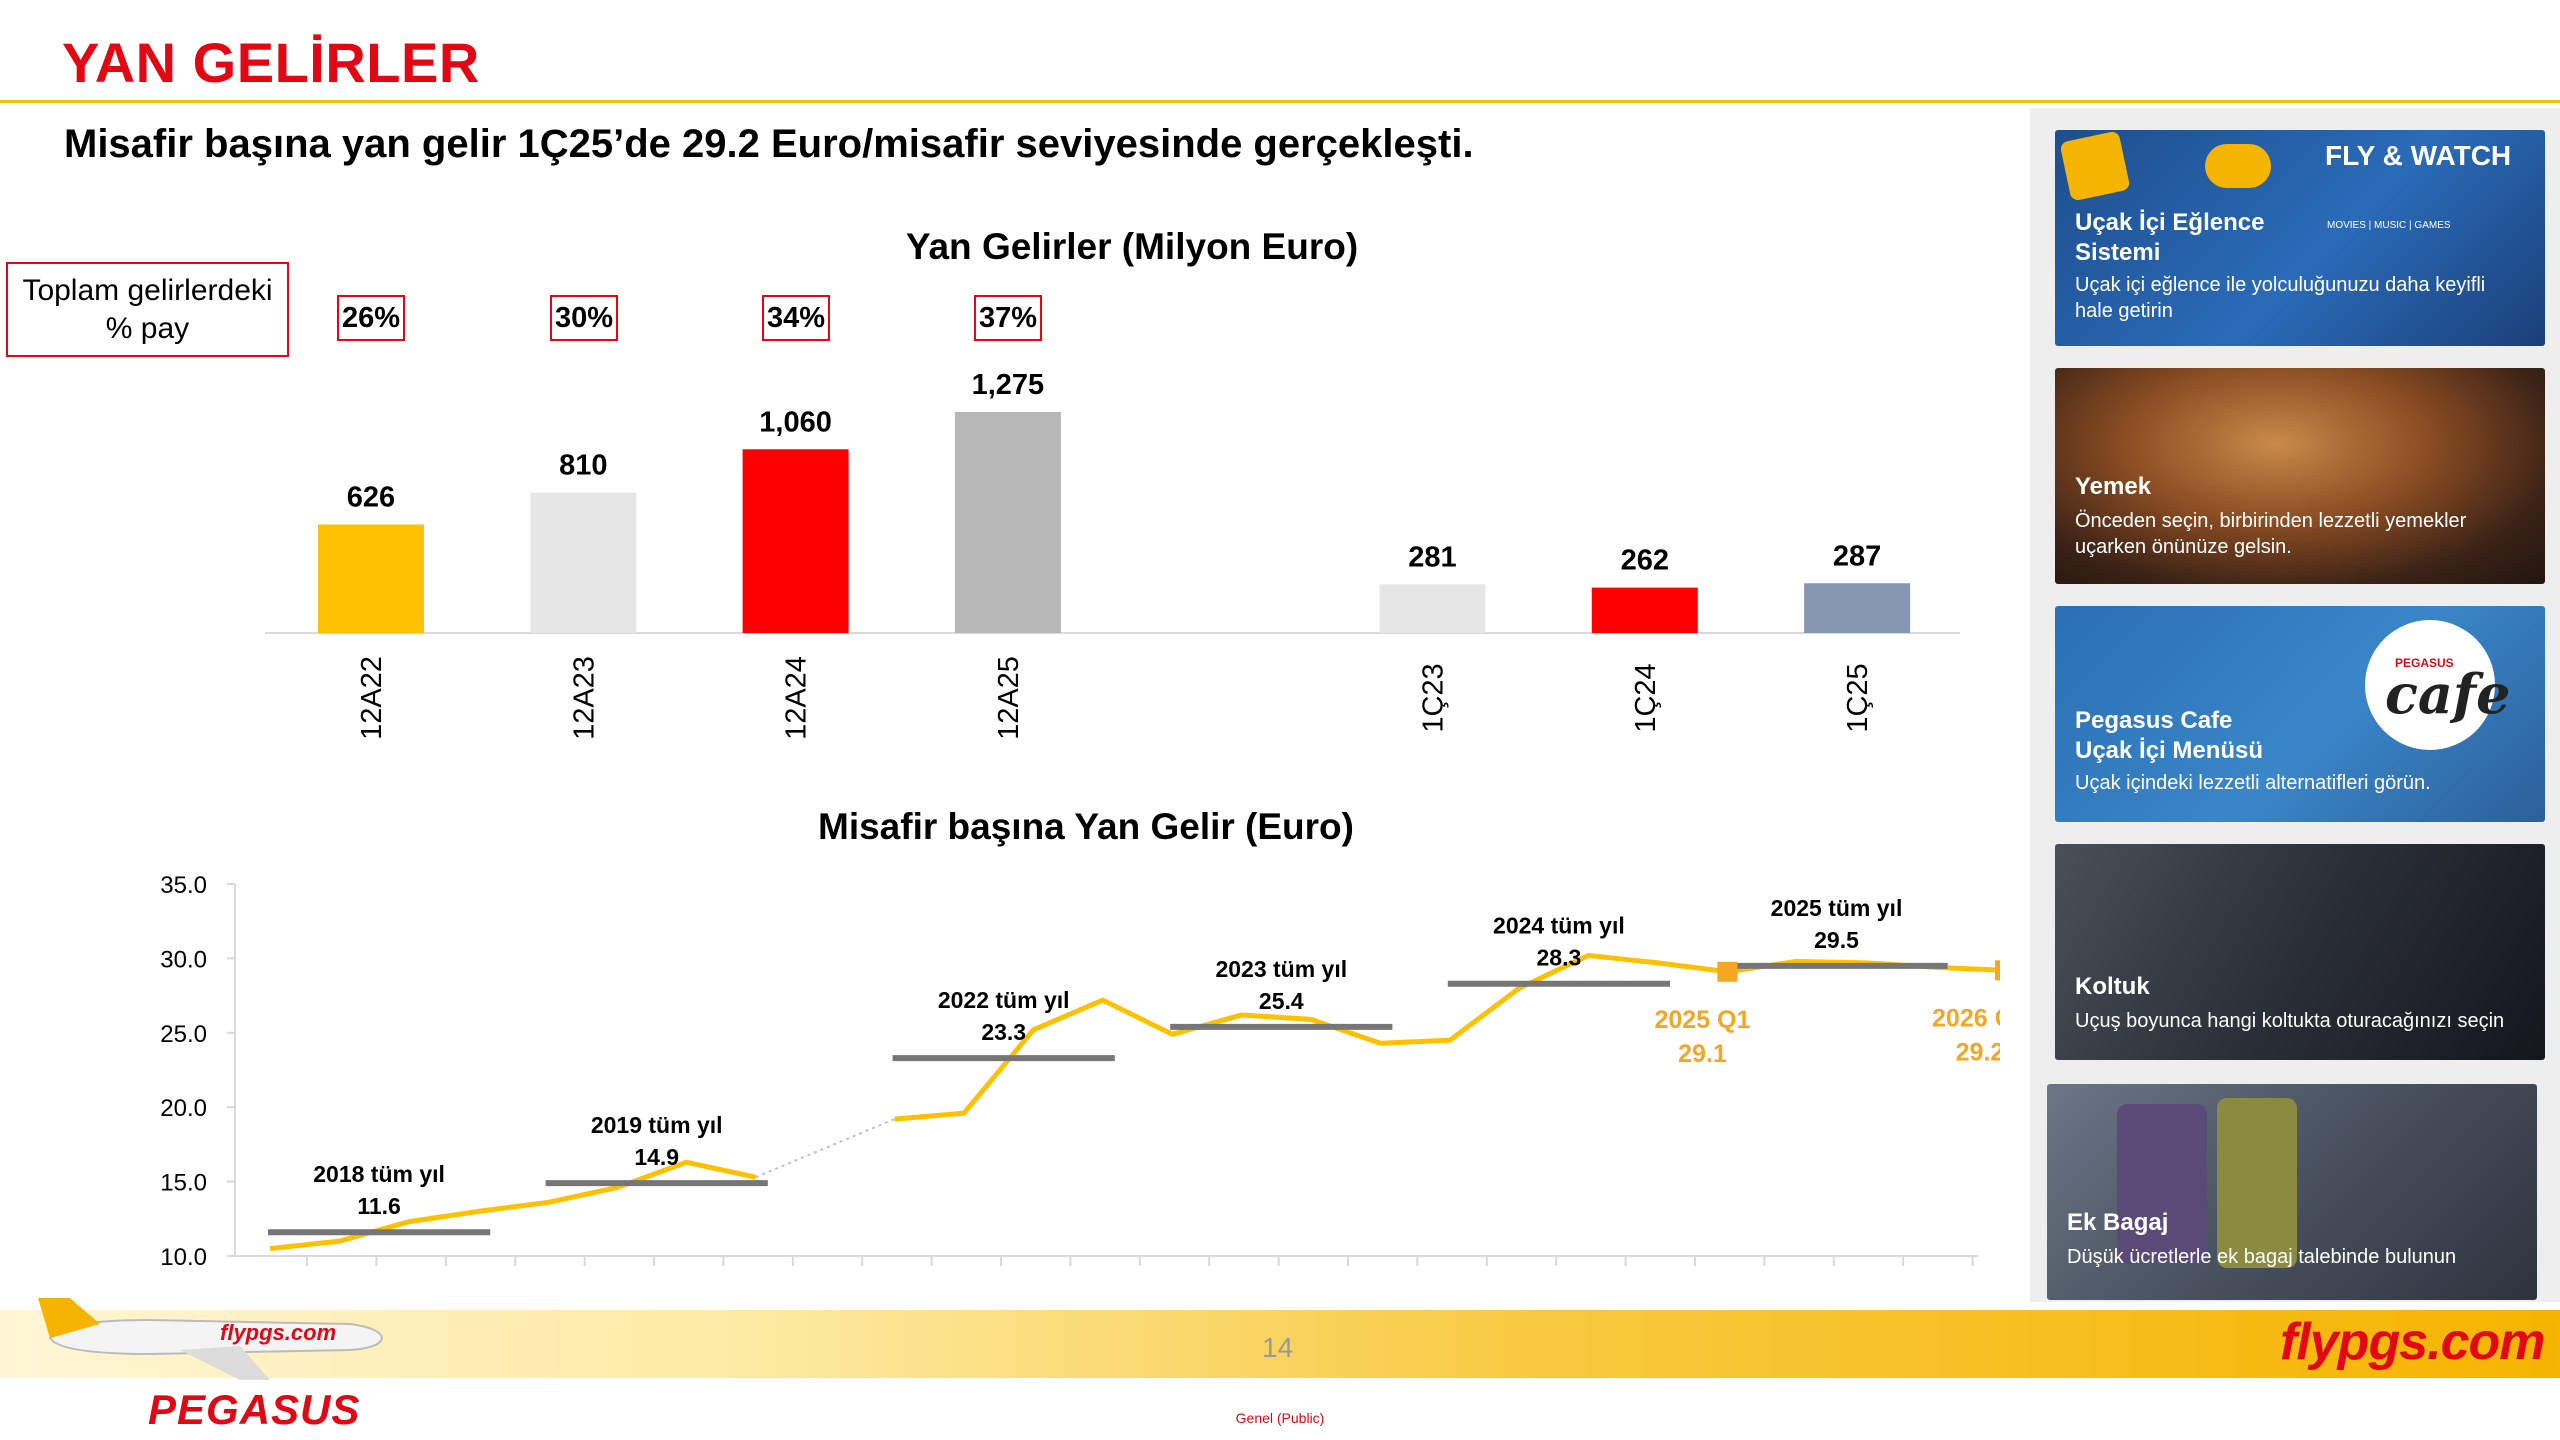 The image size is (2560, 1440). I want to click on y-tick-label: 30.0, so click(183, 959).